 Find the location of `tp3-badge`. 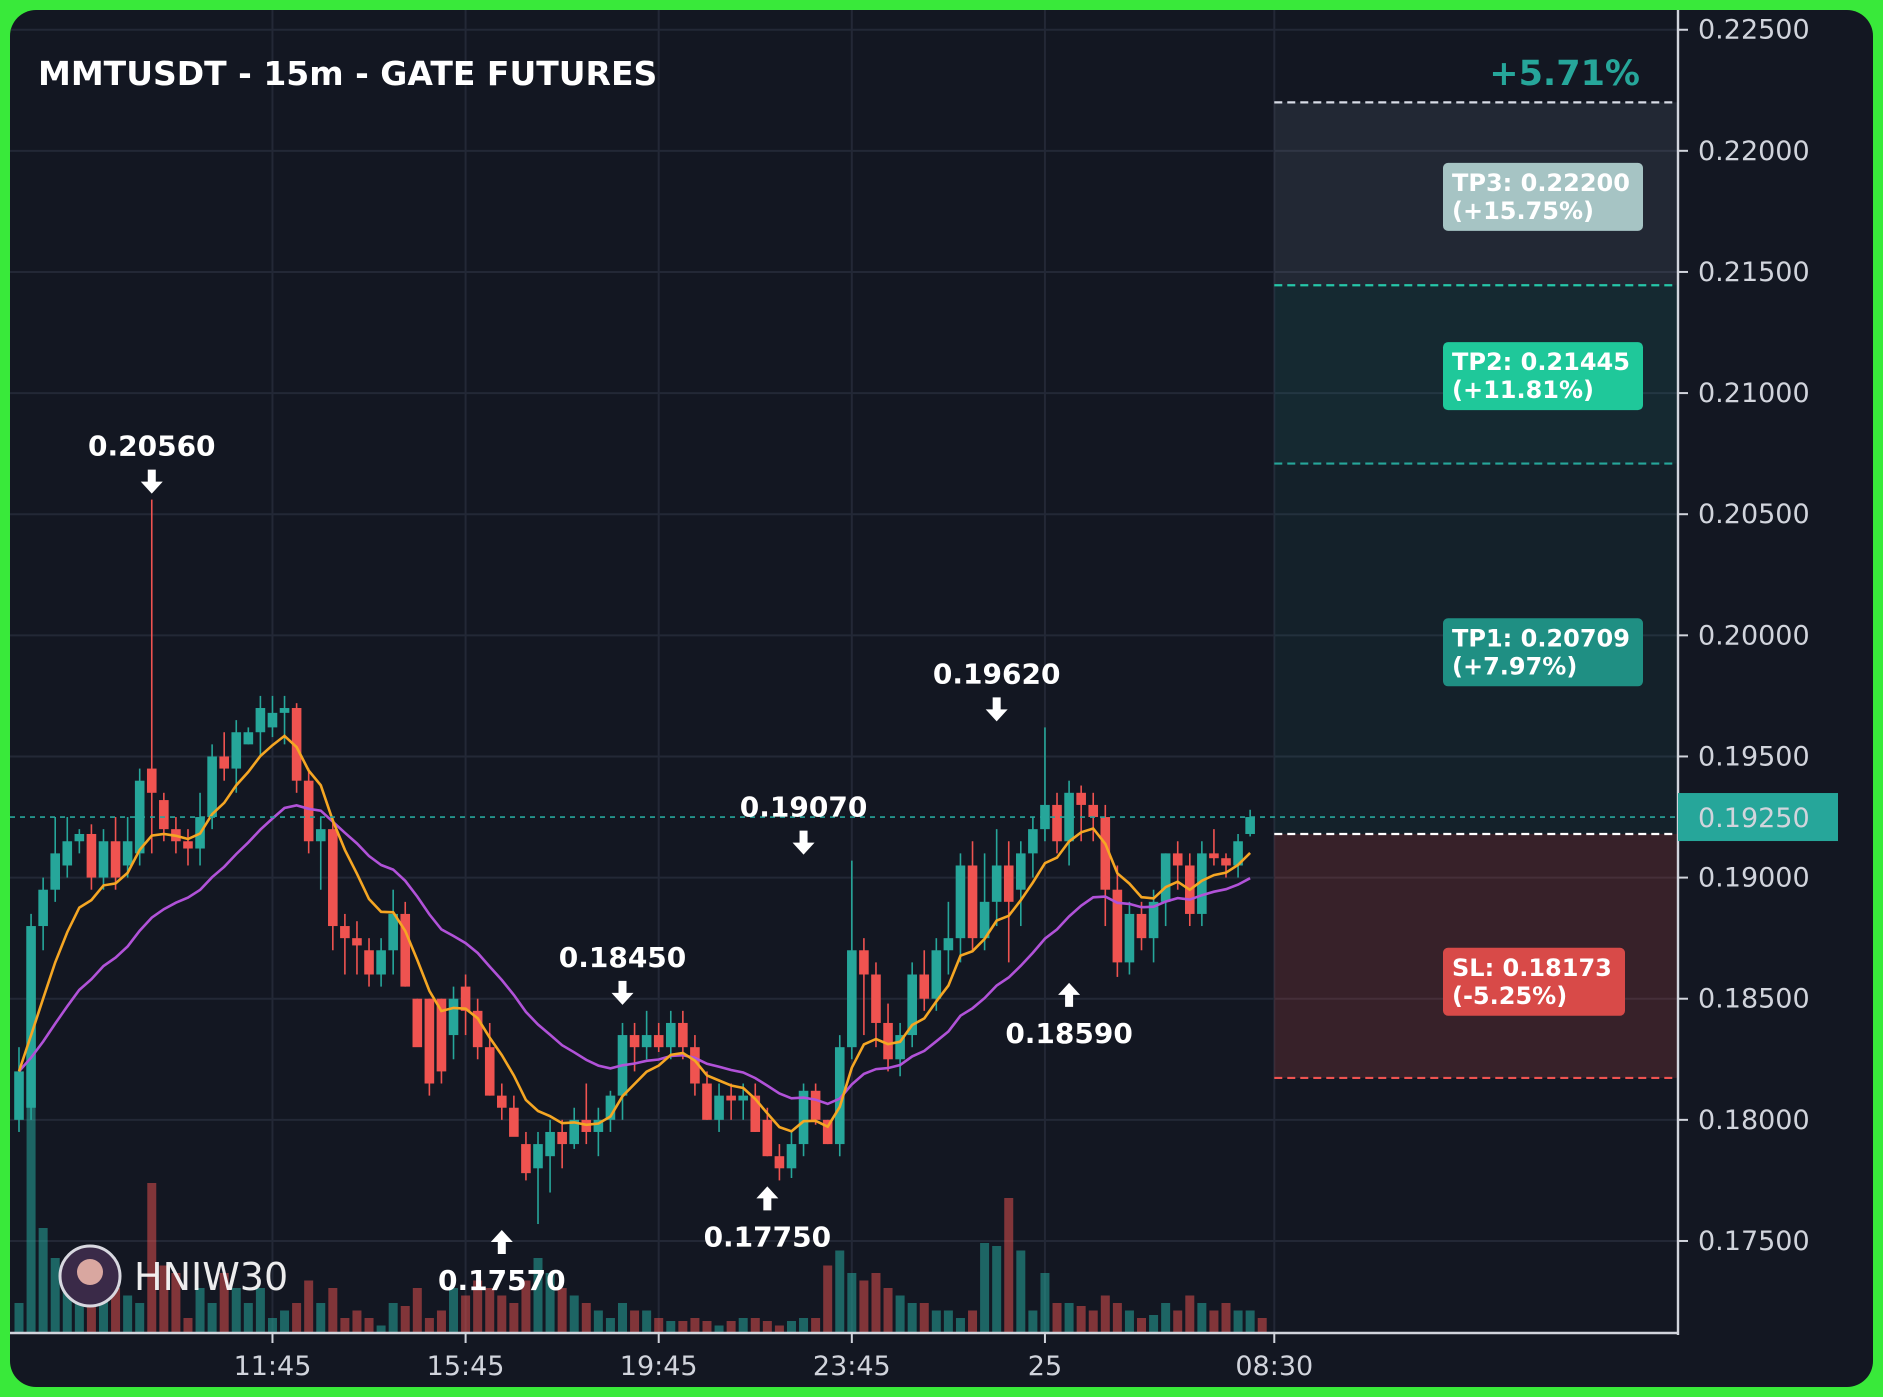

tp3-badge is located at coordinates (1543, 196).